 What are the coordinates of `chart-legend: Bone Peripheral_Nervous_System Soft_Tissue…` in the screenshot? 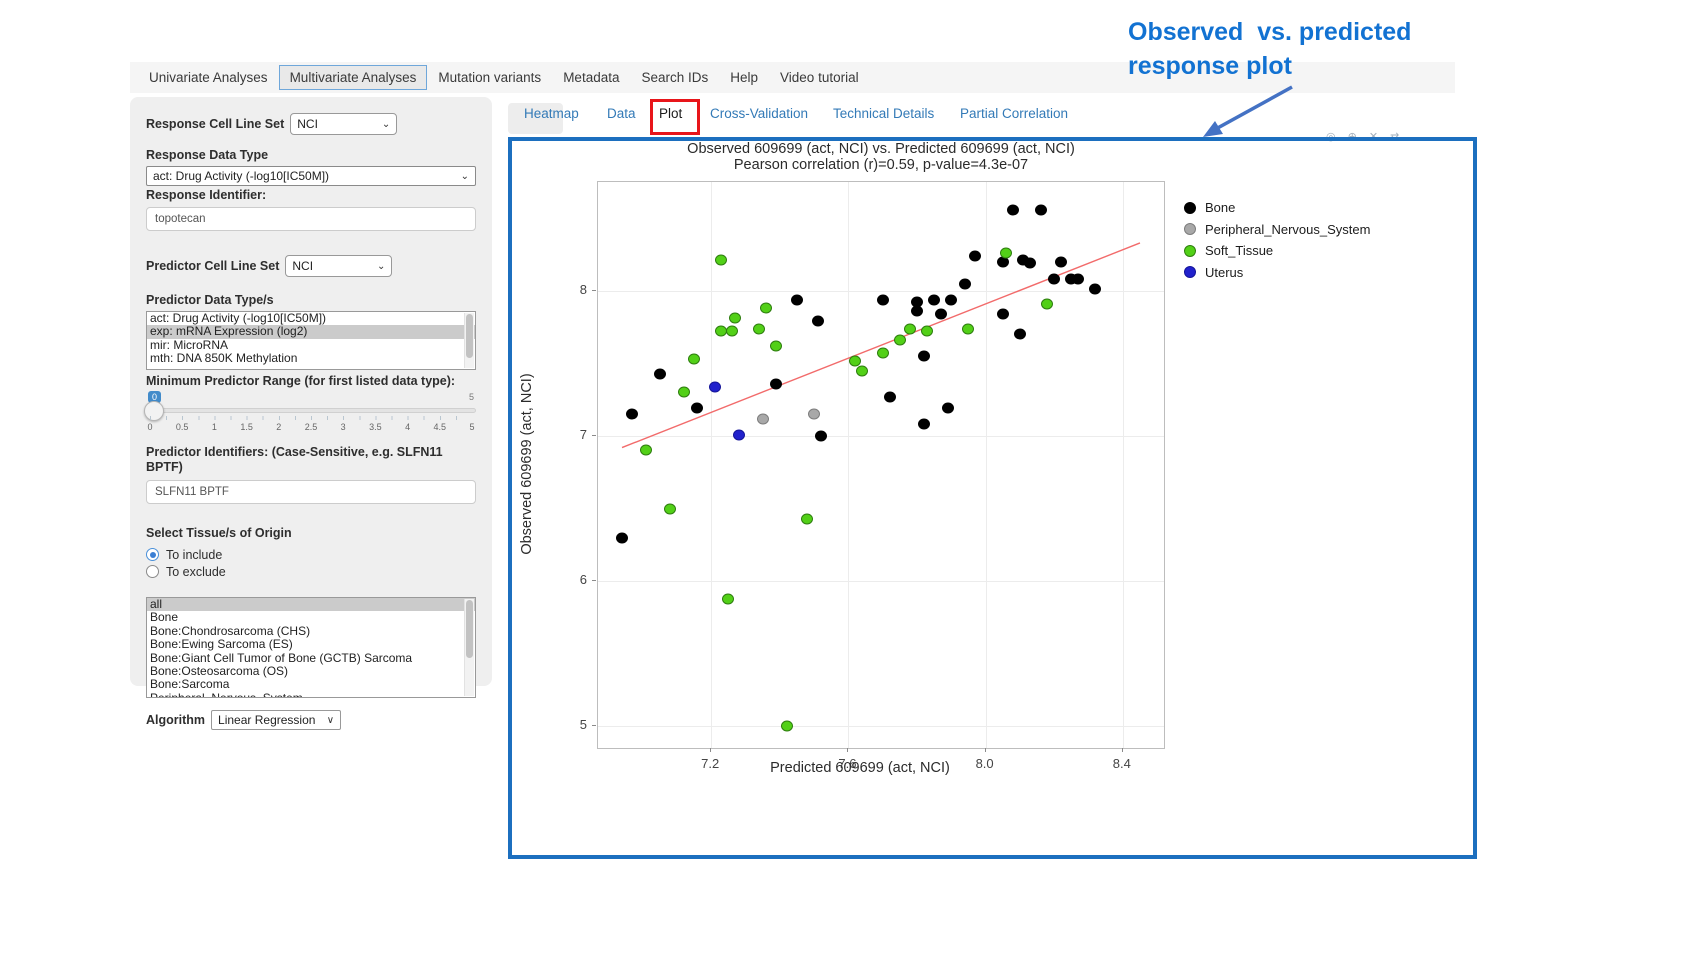 It's located at (1277, 240).